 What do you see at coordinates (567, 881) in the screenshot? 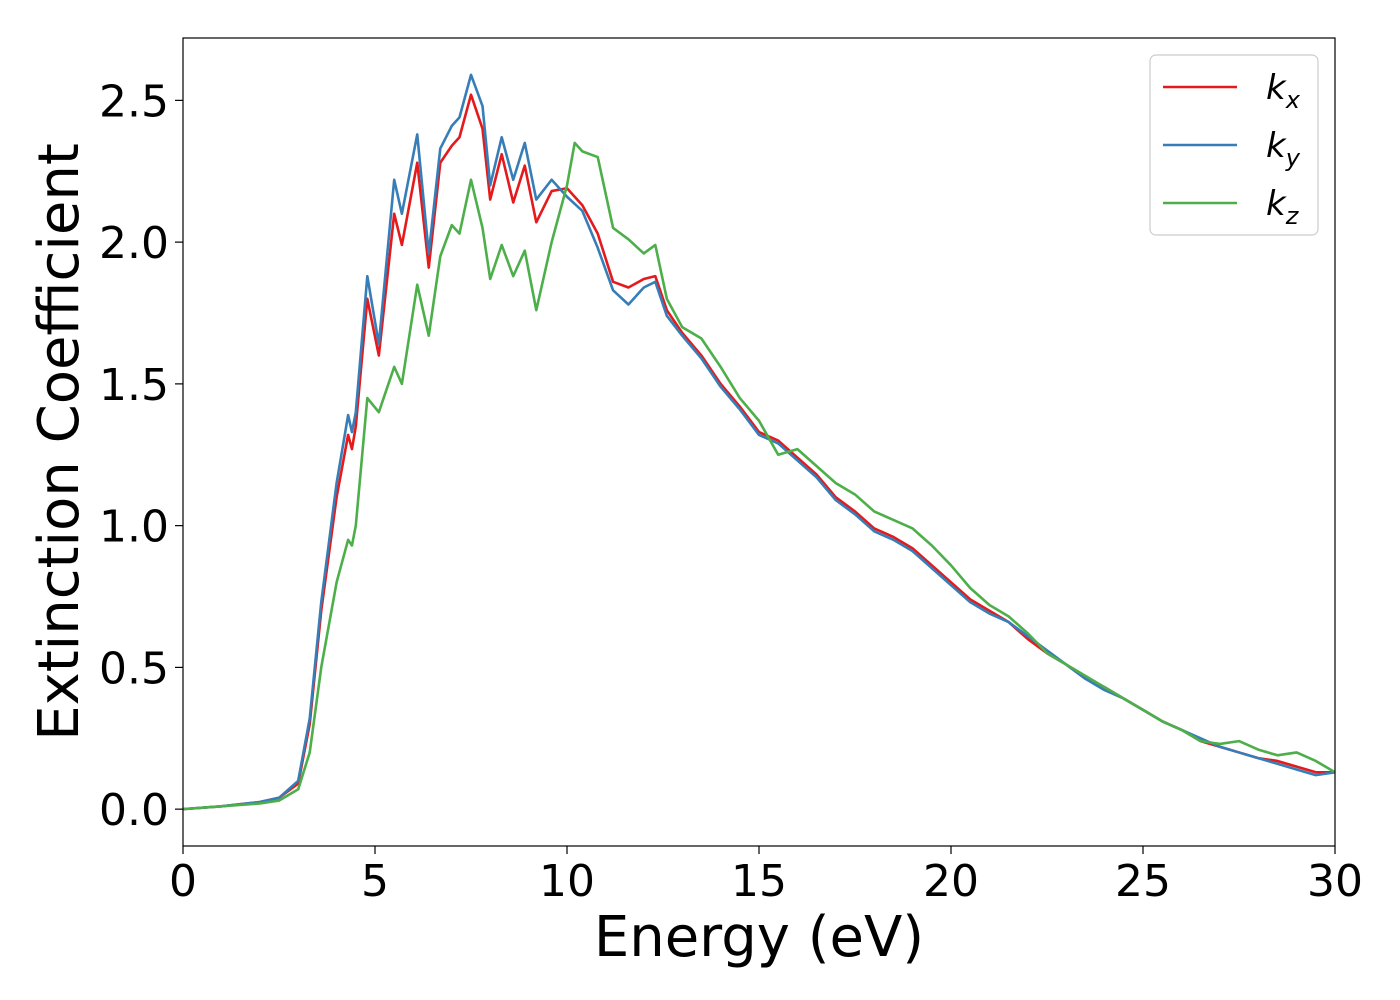
I see `x-tick-label: 10` at bounding box center [567, 881].